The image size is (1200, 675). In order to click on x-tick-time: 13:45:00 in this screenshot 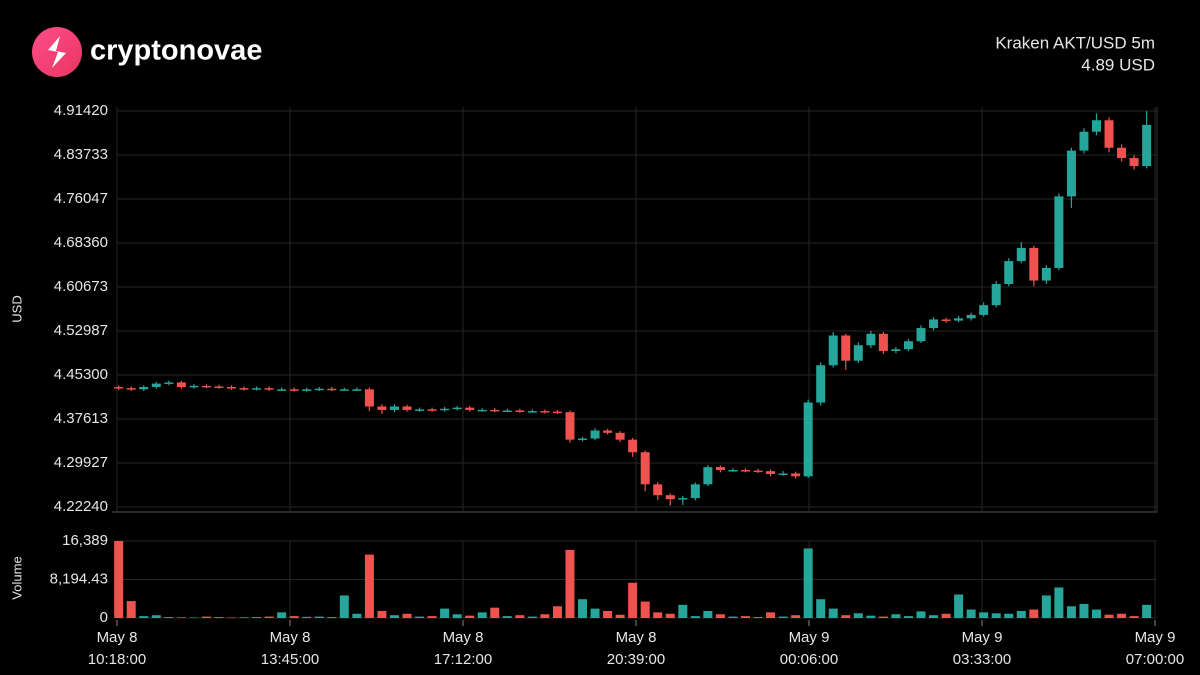, I will do `click(290, 659)`.